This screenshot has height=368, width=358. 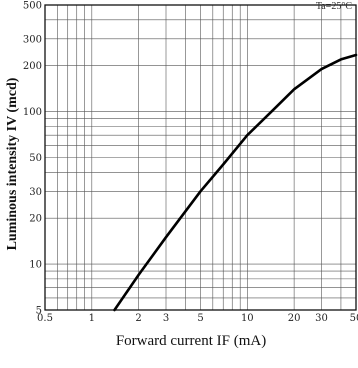 I want to click on x-tick-label: 2, so click(x=138, y=318).